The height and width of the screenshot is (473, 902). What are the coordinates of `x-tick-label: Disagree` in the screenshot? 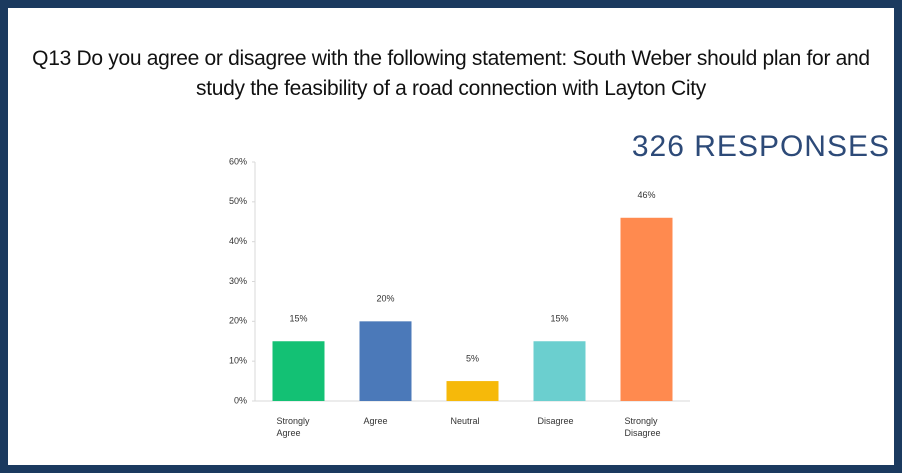 It's located at (555, 421).